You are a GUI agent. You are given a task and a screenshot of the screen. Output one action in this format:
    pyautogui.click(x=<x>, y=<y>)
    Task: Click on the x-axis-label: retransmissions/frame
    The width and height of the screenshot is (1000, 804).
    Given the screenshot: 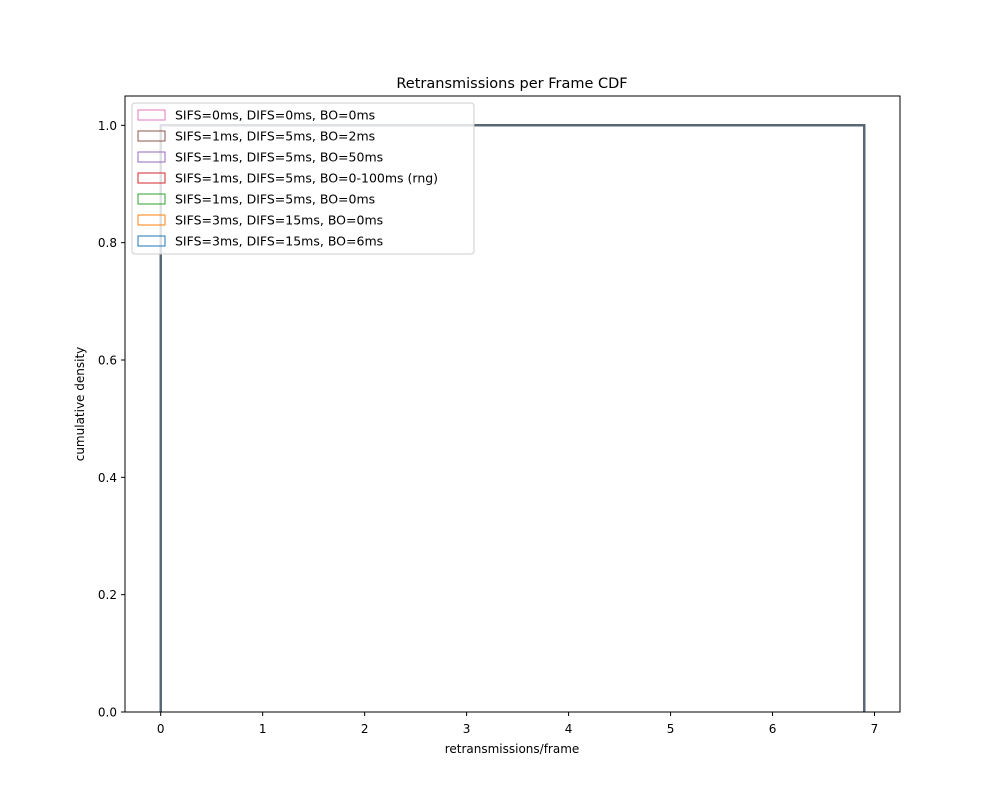 What is the action you would take?
    pyautogui.click(x=512, y=749)
    